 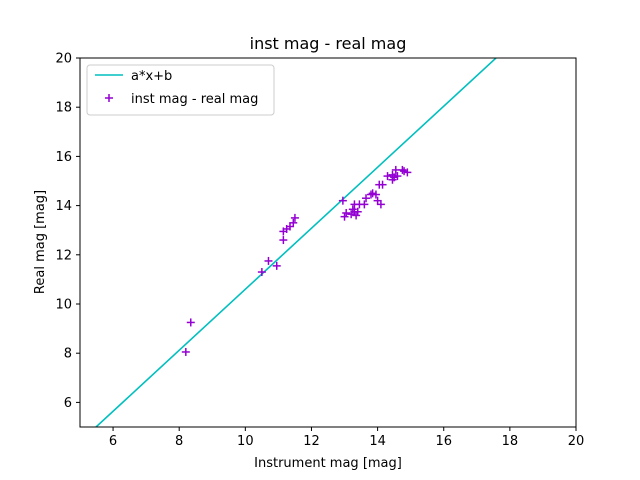 I want to click on legend-marker-glyph, so click(x=109, y=98).